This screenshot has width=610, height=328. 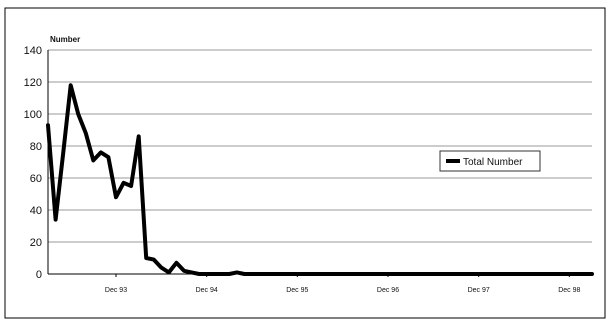 I want to click on legend: Total Number, so click(x=490, y=161).